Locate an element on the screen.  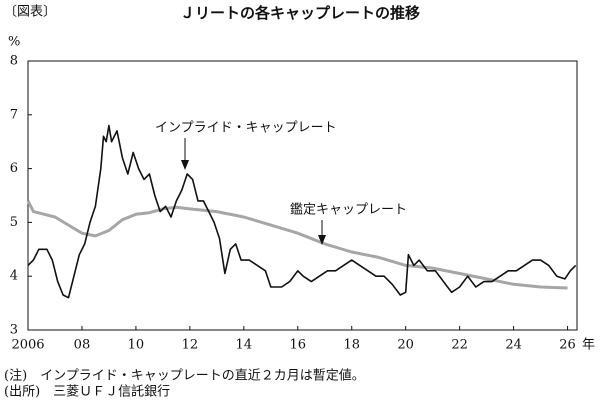
y-tick-label: 5 is located at coordinates (14, 222).